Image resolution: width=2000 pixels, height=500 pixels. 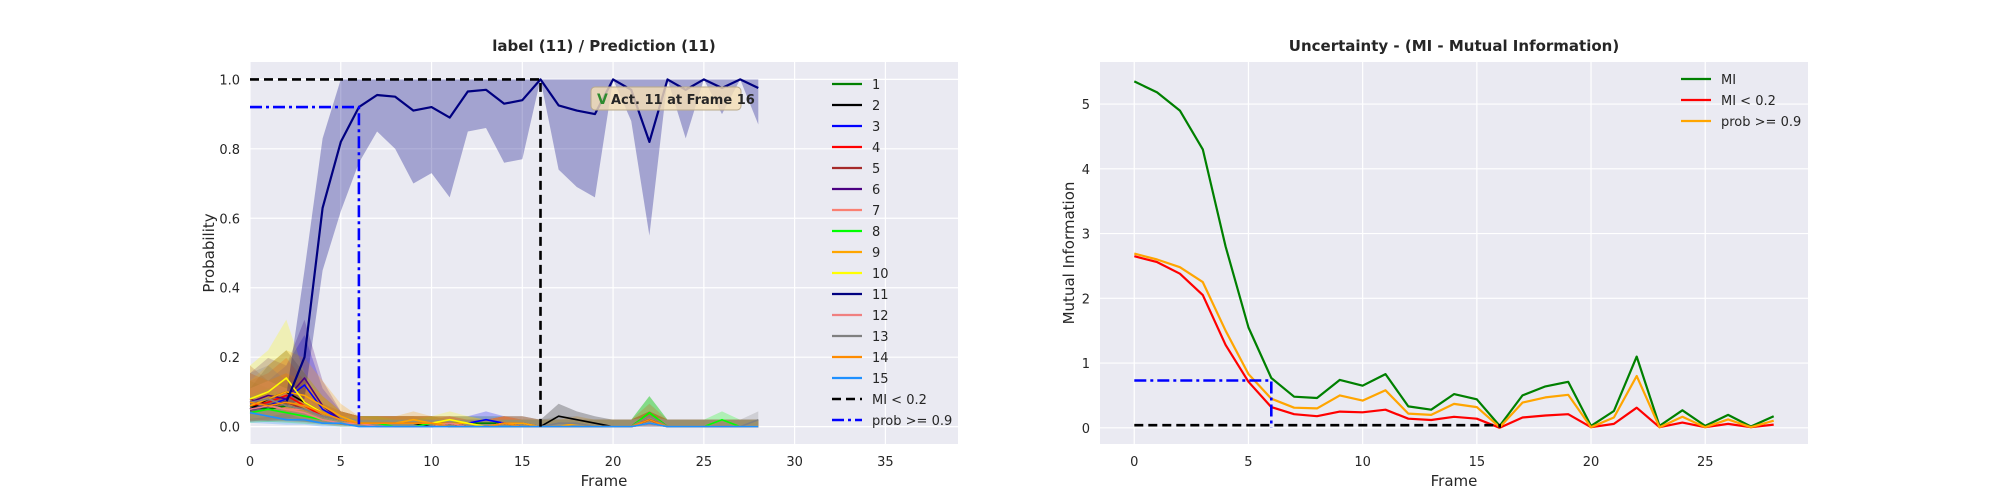 What do you see at coordinates (229, 358) in the screenshot?
I see `y-tick-label: 0.2` at bounding box center [229, 358].